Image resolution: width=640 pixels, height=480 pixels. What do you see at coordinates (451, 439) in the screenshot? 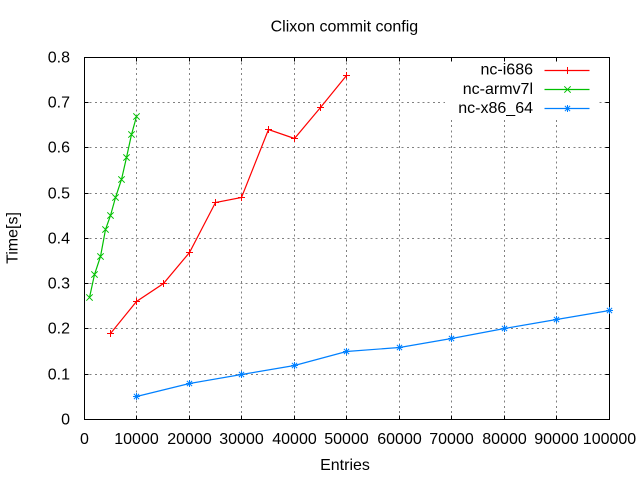
I see `svg-text: 70000` at bounding box center [451, 439].